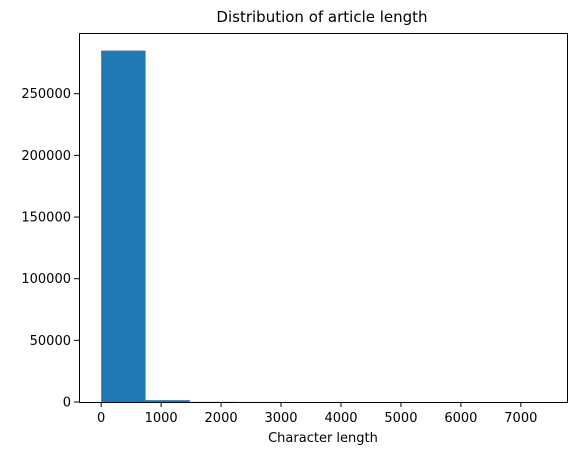  I want to click on x-tick-label: 2000, so click(221, 418).